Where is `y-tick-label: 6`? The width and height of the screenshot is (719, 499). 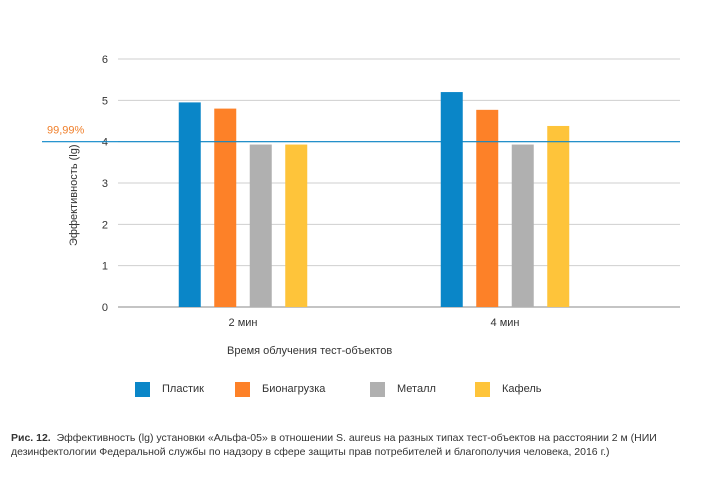
y-tick-label: 6 is located at coordinates (105, 60).